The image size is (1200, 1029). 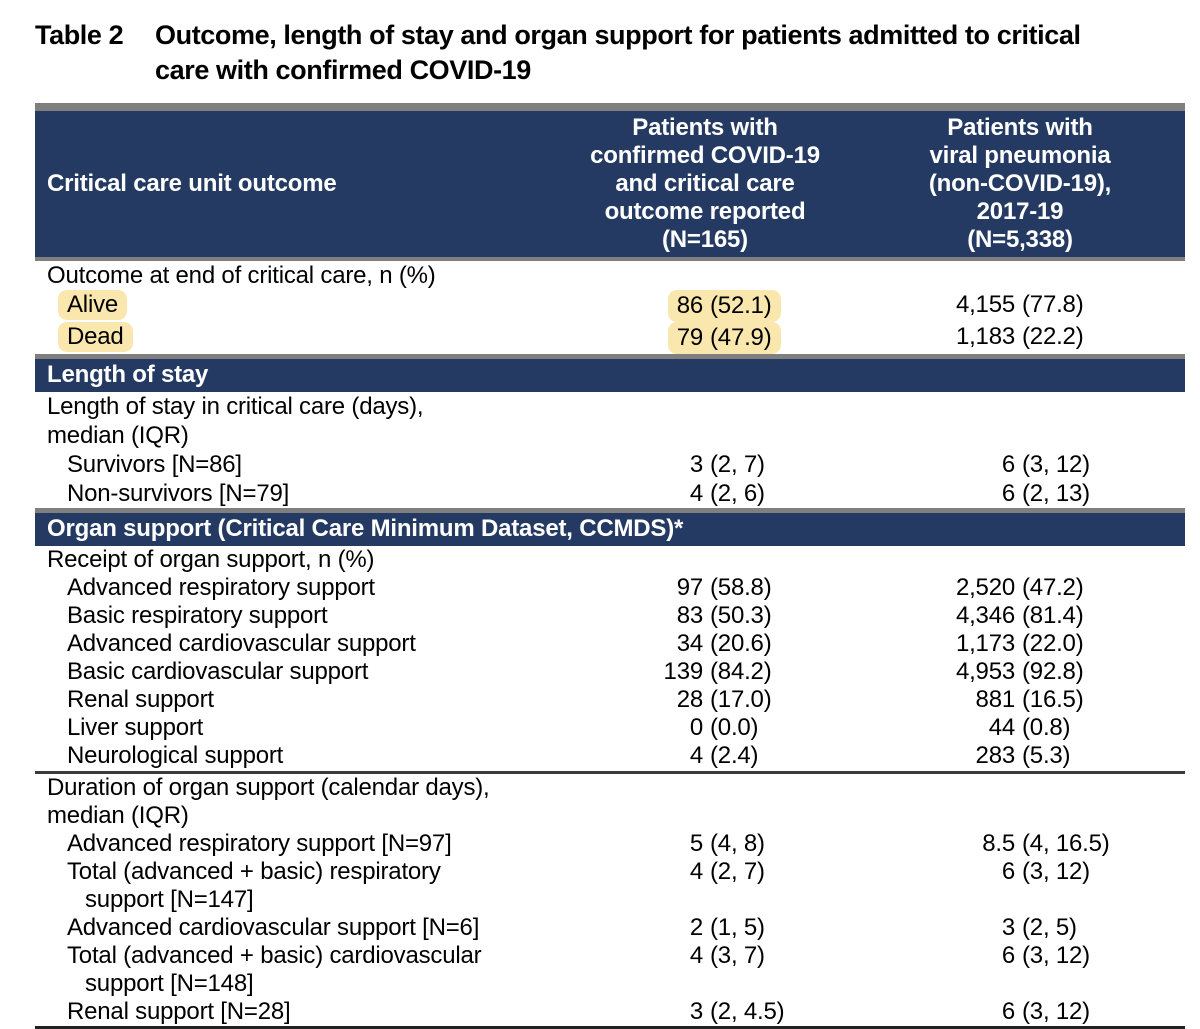 What do you see at coordinates (689, 643) in the screenshot?
I see `value-n: 34` at bounding box center [689, 643].